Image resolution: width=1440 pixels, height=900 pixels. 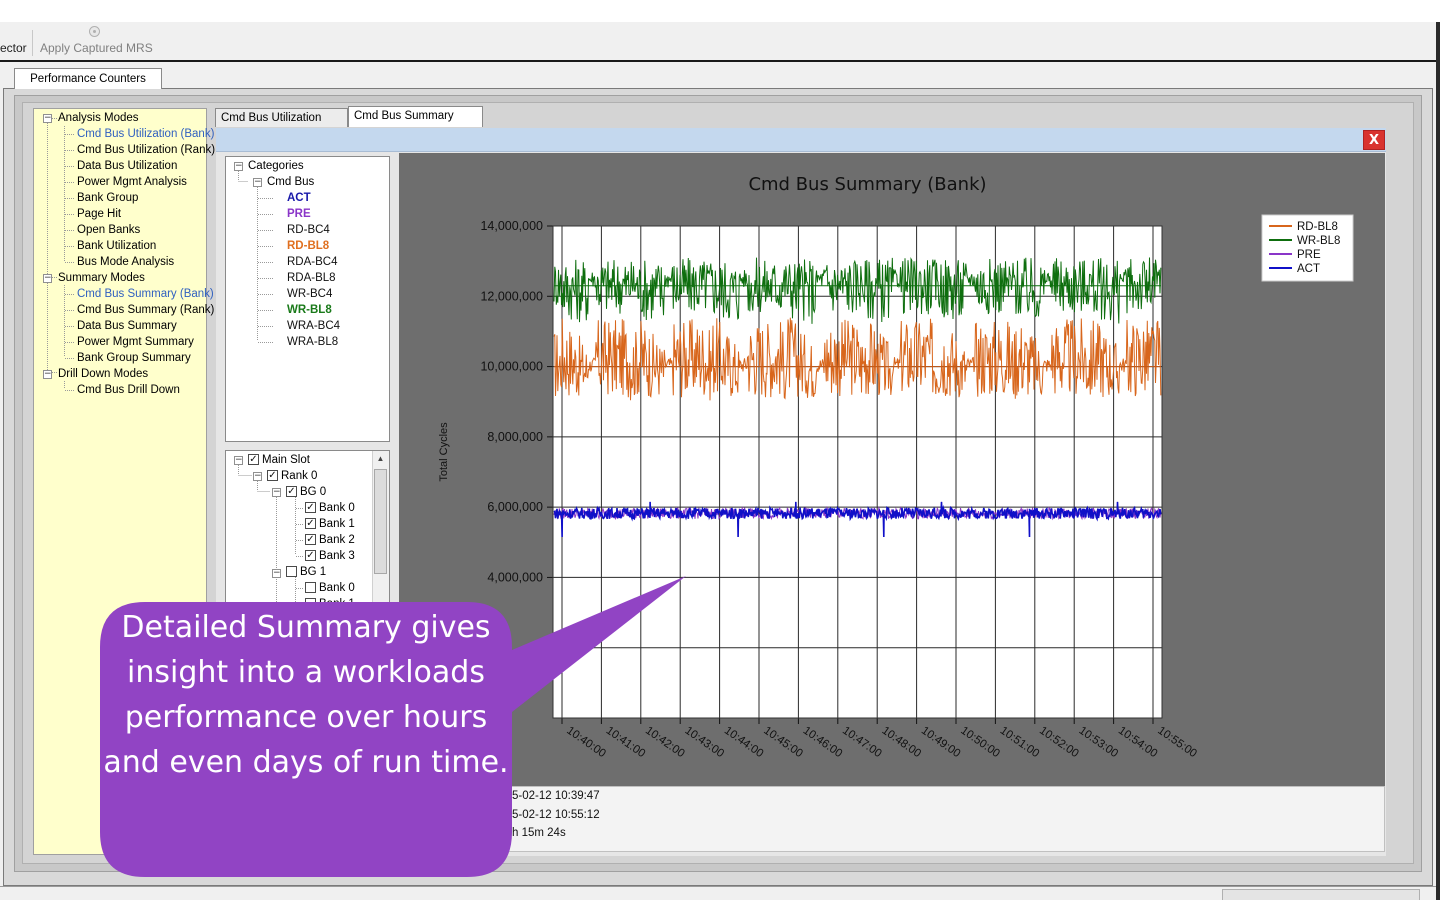 I want to click on y-tick-label: 4,000,000, so click(x=515, y=577).